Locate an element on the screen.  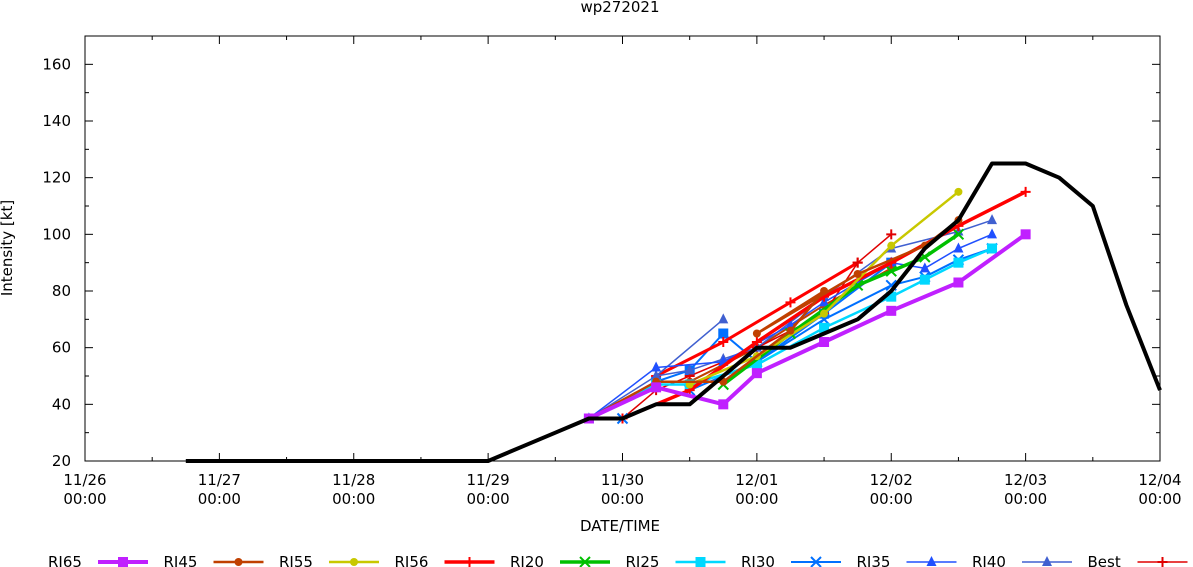
x-tick-date: 12/01 is located at coordinates (756, 480).